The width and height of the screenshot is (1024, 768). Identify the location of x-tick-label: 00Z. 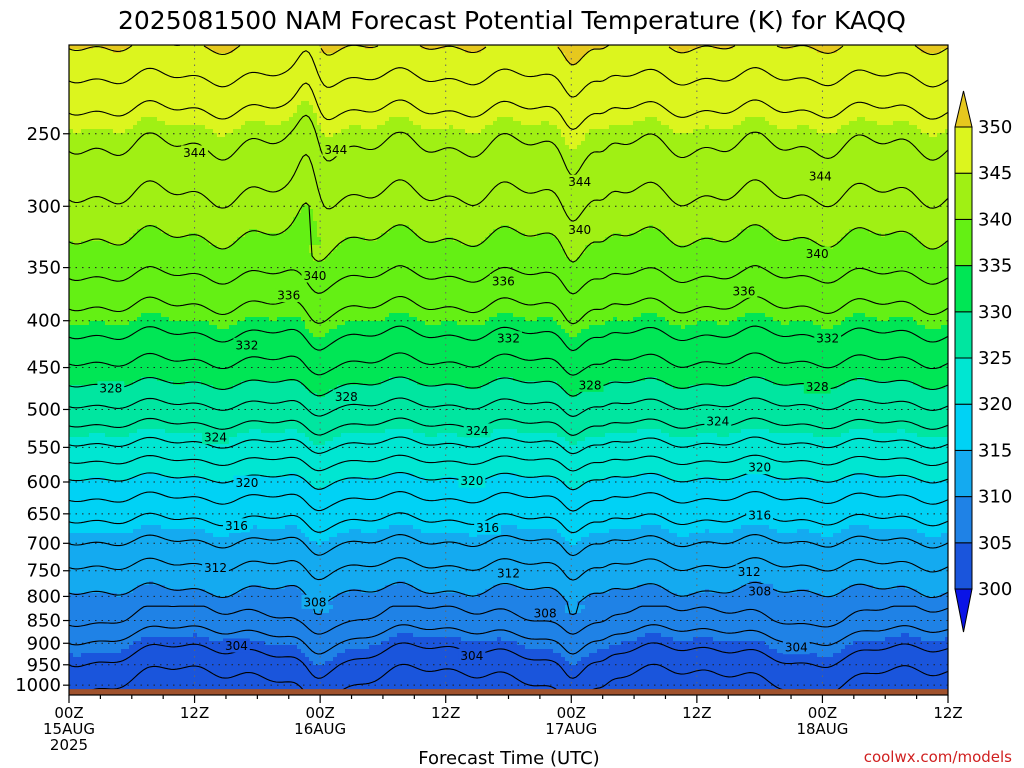
(571, 713).